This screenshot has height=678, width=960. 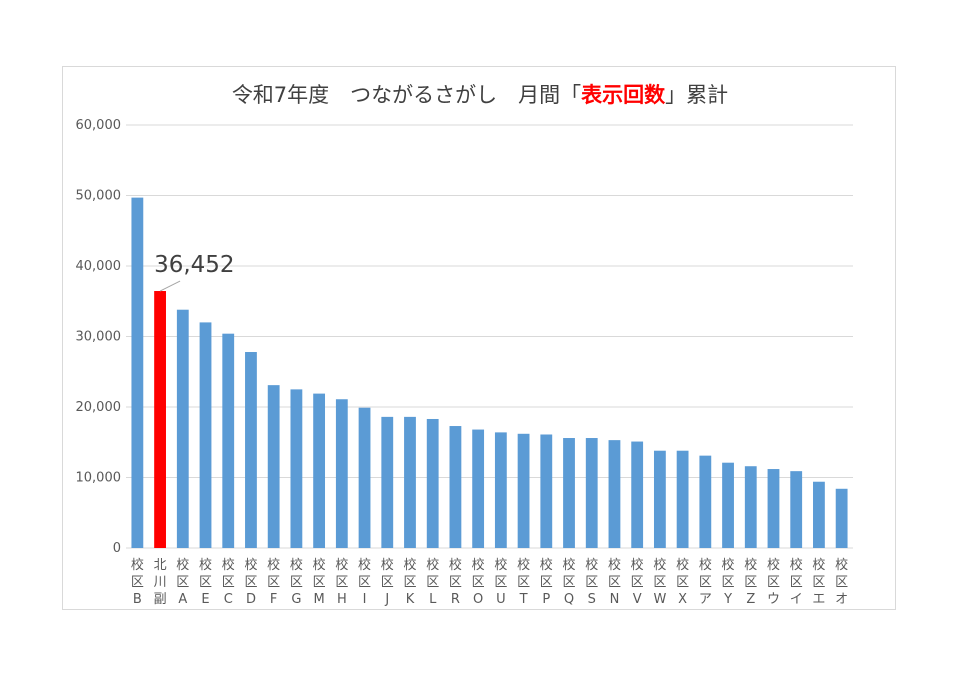 I want to click on x-category-label: 校区 I, so click(x=364, y=582).